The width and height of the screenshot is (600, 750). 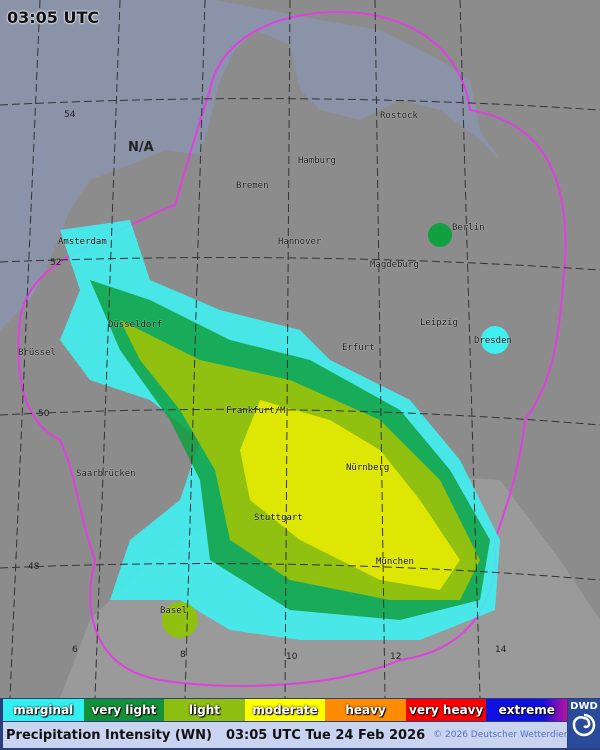 What do you see at coordinates (317, 161) in the screenshot?
I see `city-label: Hamburg` at bounding box center [317, 161].